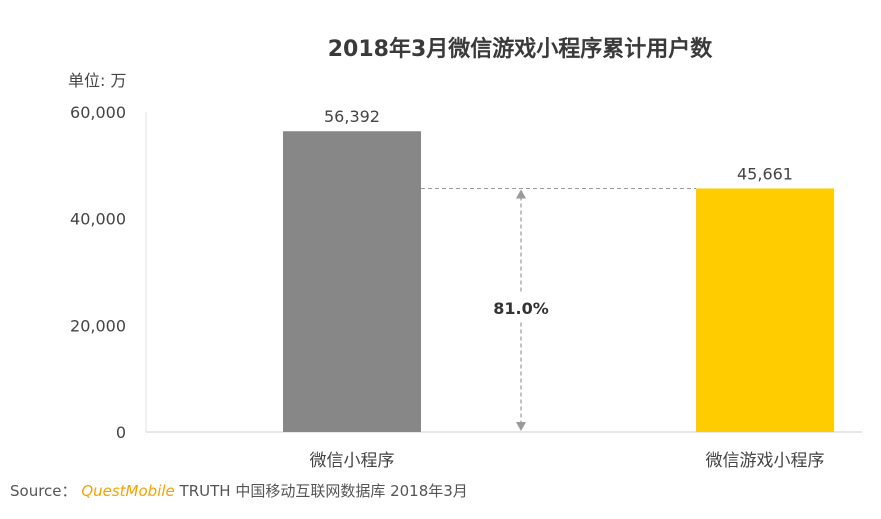 The image size is (881, 519). Describe the element at coordinates (352, 116) in the screenshot. I see `bar-value-label: 56,392` at that location.